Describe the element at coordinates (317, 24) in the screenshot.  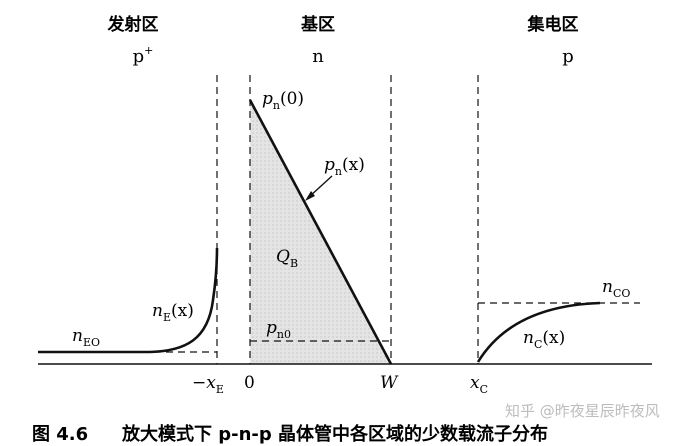
I see `base-region-label: 基区` at that location.